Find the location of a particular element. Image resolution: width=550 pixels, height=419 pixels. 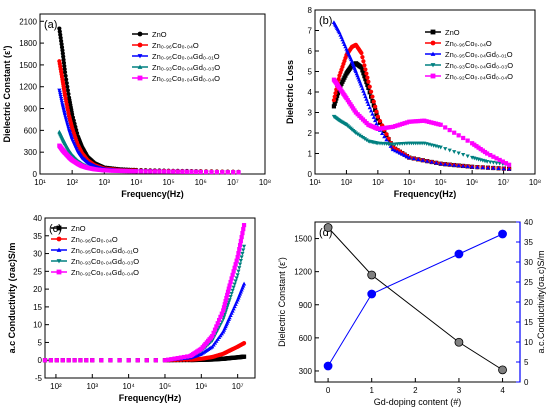

y-tick-label: 2100 is located at coordinates (28, 21).